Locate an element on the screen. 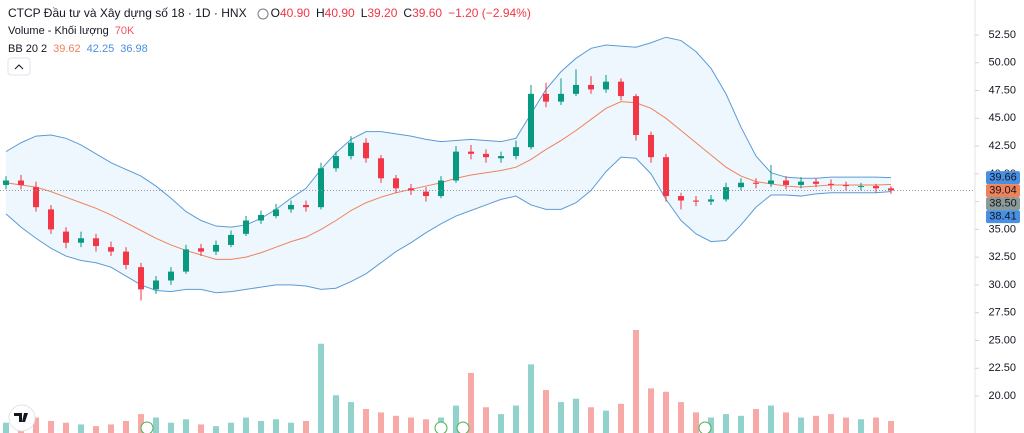 This screenshot has height=433, width=1024. last-label: 39.66 is located at coordinates (1003, 178).